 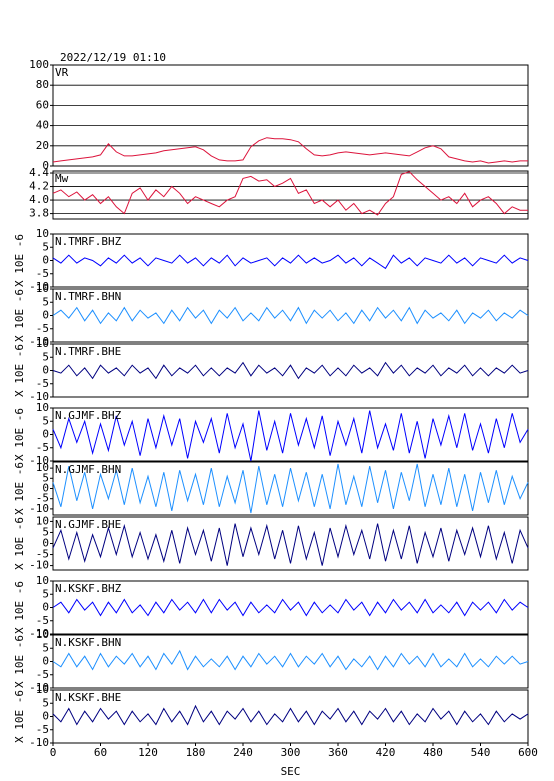 I want to click on x-axis-label: SEC, so click(x=291, y=771).